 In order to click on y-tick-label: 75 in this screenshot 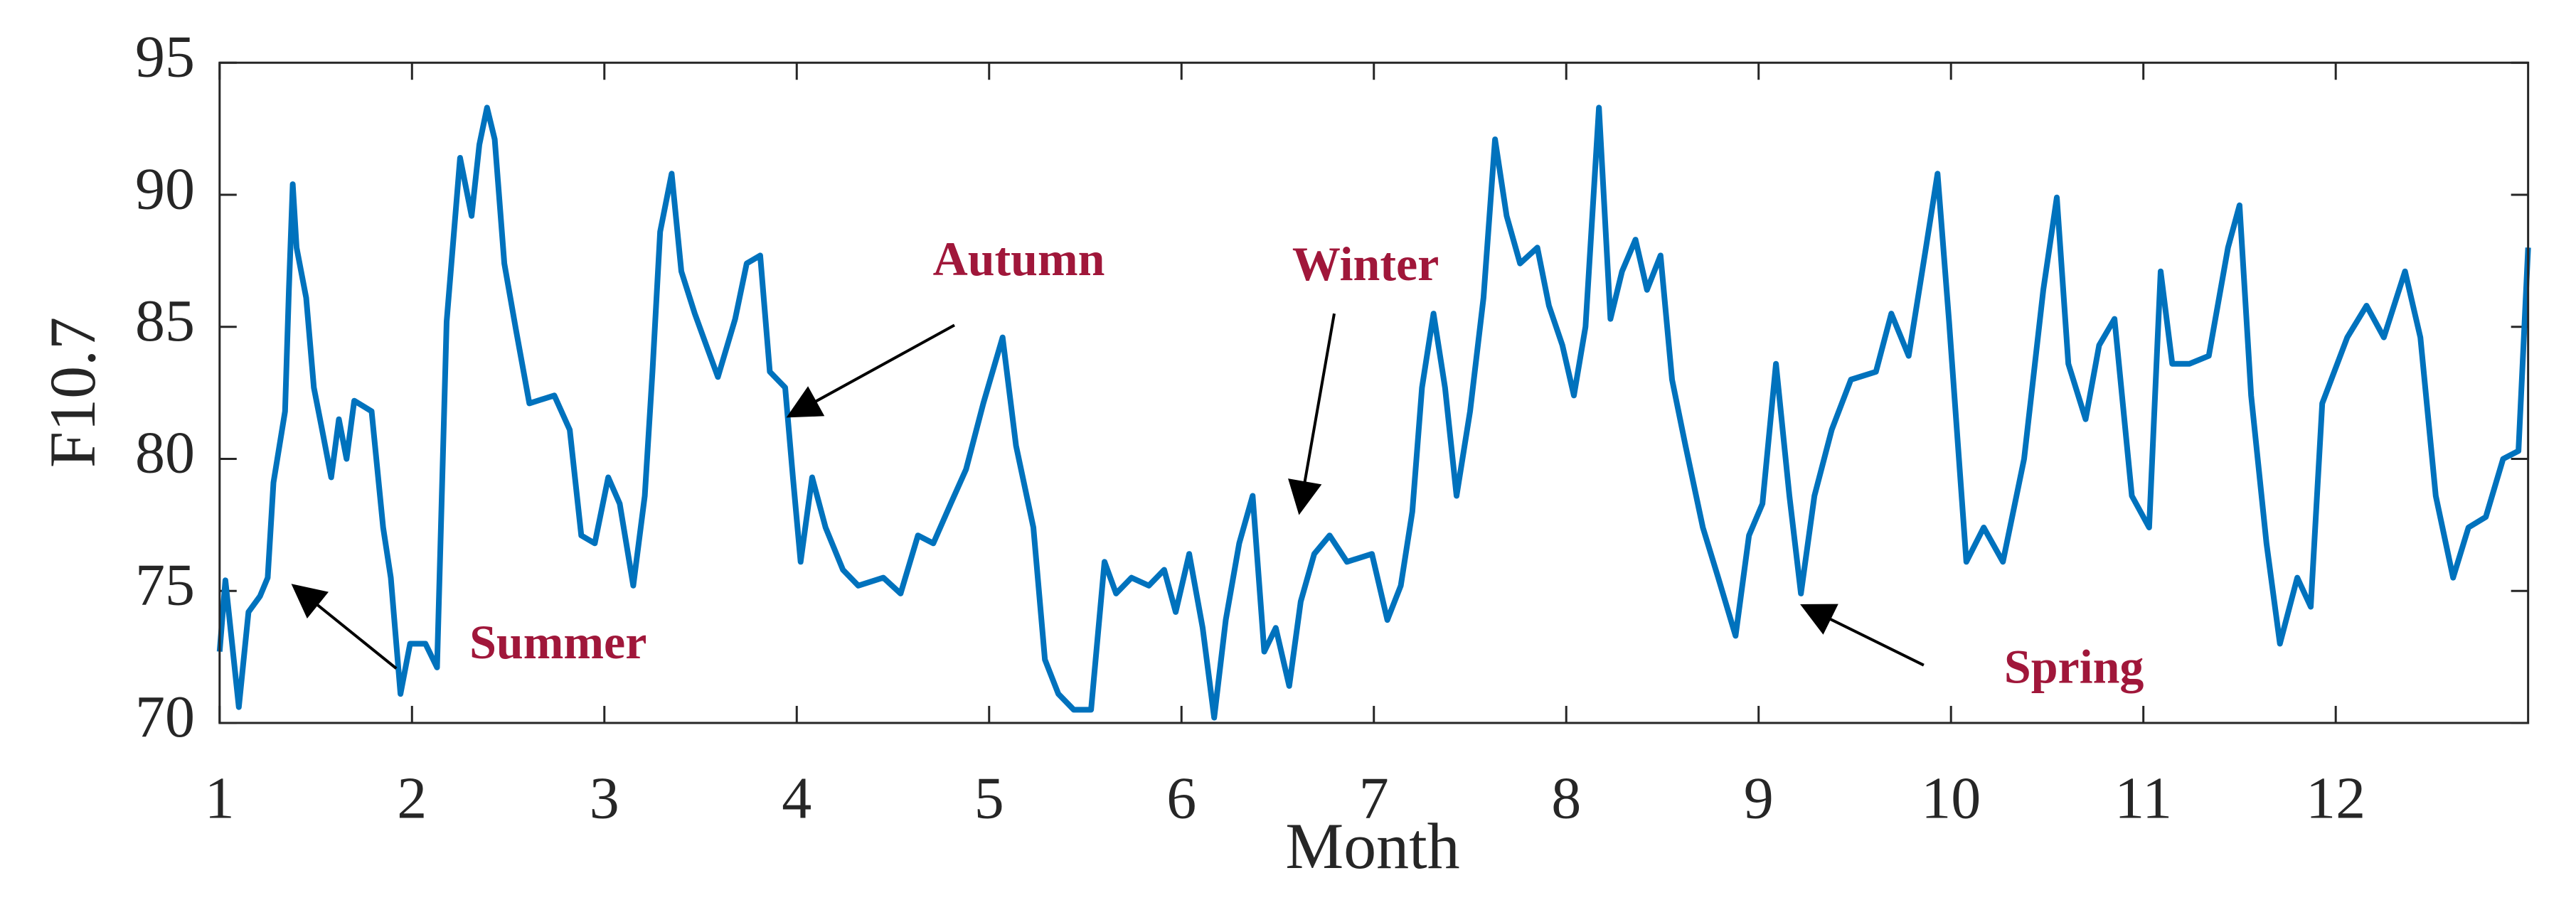, I will do `click(165, 585)`.